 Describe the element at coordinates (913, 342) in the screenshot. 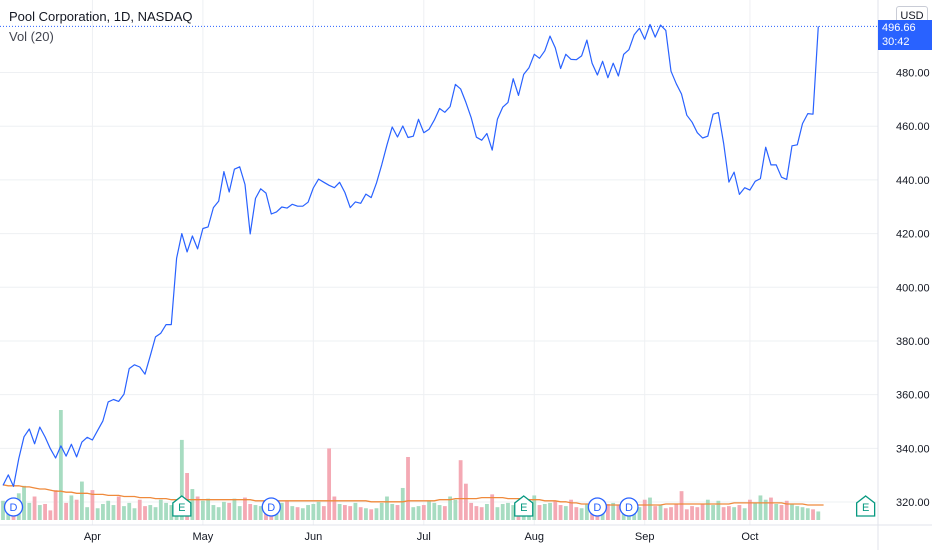

I see `y-tick-label: 380.00` at that location.